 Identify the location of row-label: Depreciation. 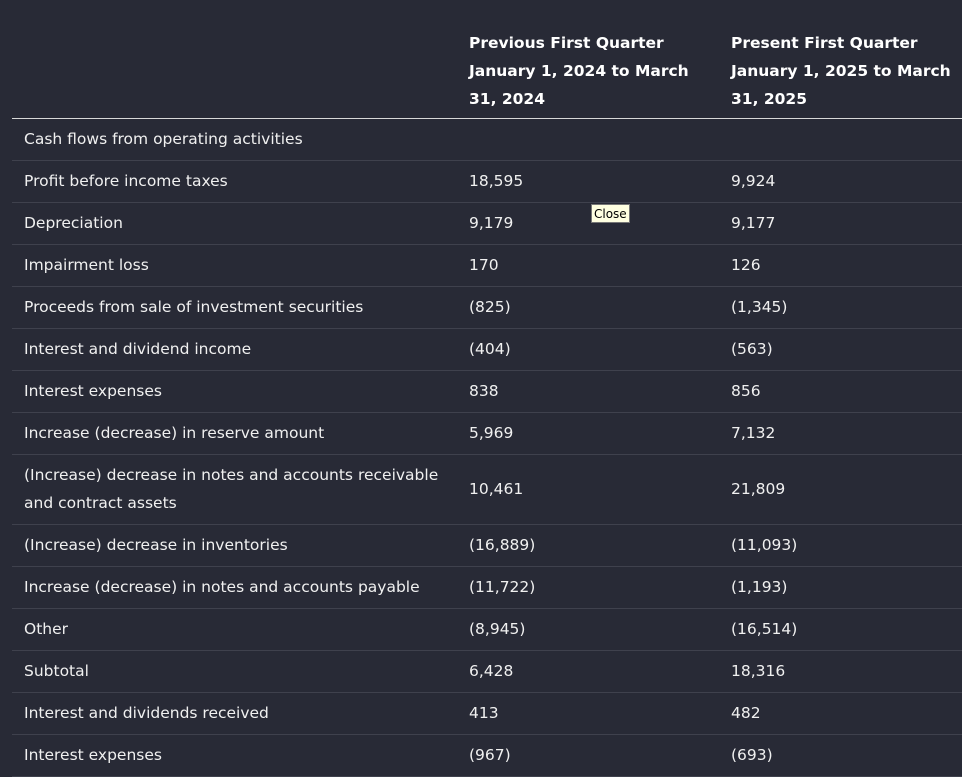
(234, 223).